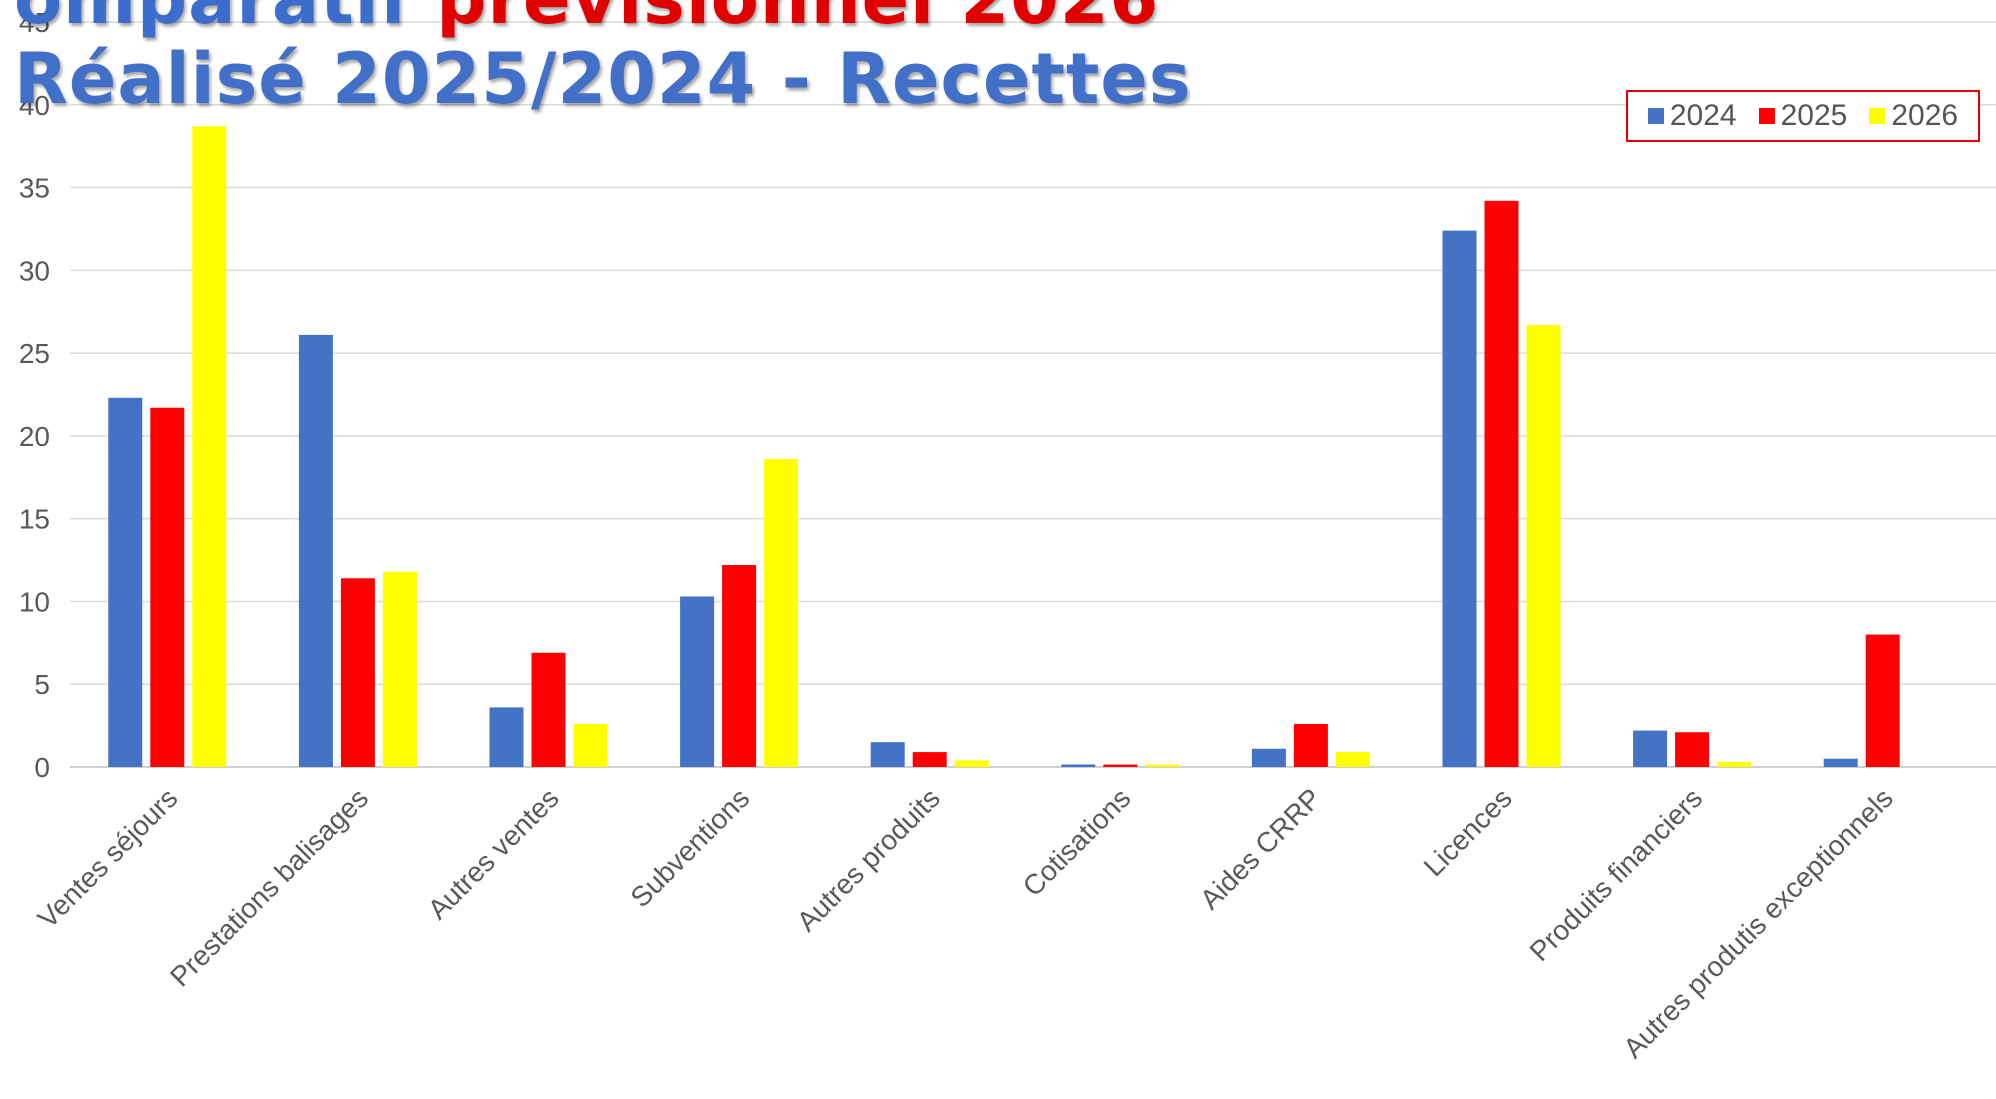  I want to click on x-tick-label: Autres ventes, so click(493, 853).